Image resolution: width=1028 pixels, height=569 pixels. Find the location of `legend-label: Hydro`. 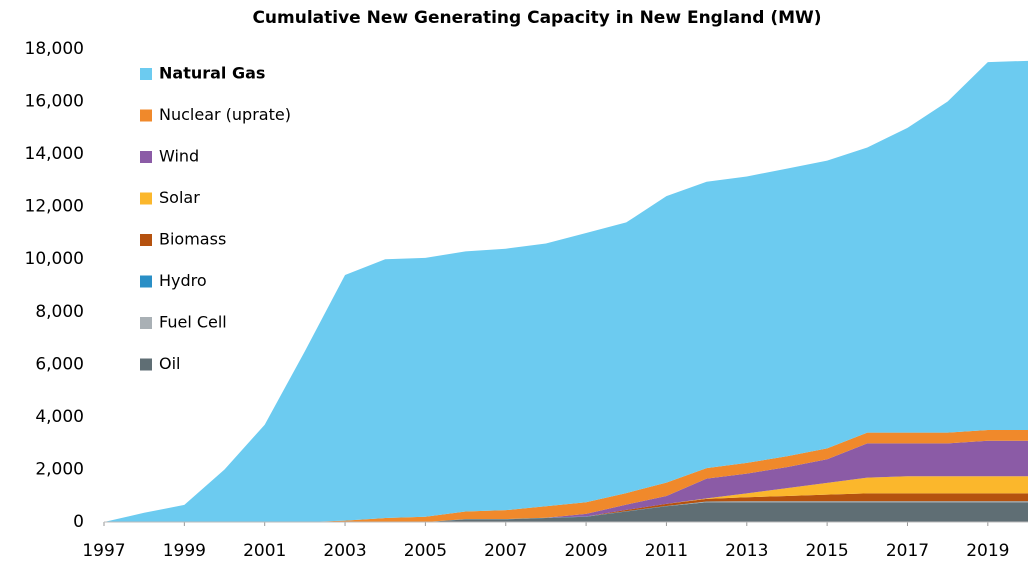

legend-label: Hydro is located at coordinates (183, 280).